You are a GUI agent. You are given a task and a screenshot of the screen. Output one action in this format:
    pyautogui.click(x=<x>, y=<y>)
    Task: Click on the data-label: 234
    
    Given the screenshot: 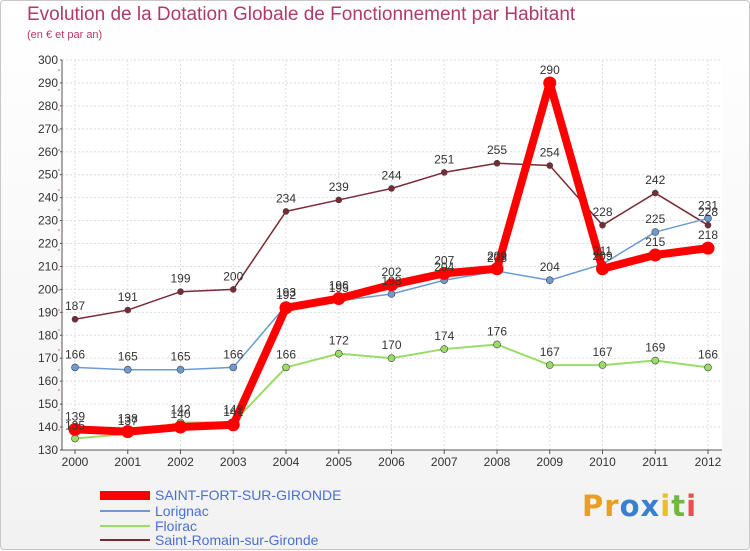 What is the action you would take?
    pyautogui.click(x=286, y=198)
    